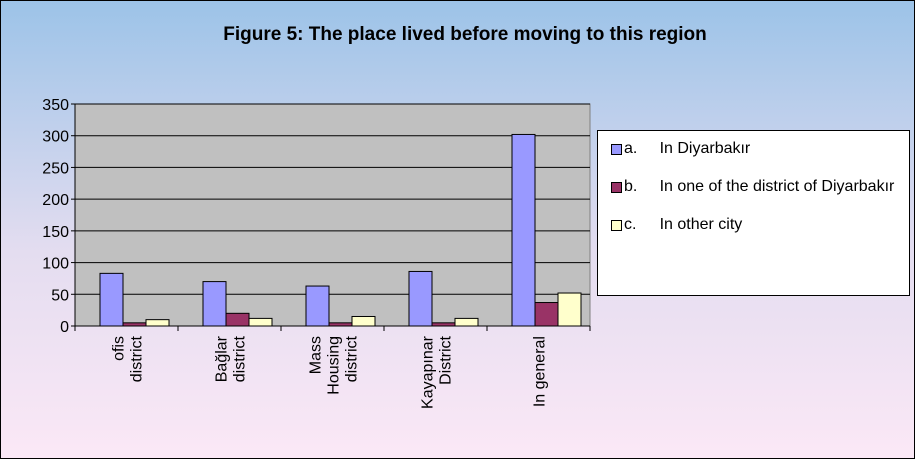  Describe the element at coordinates (540, 371) in the screenshot. I see `x-tick-label: In general` at that location.